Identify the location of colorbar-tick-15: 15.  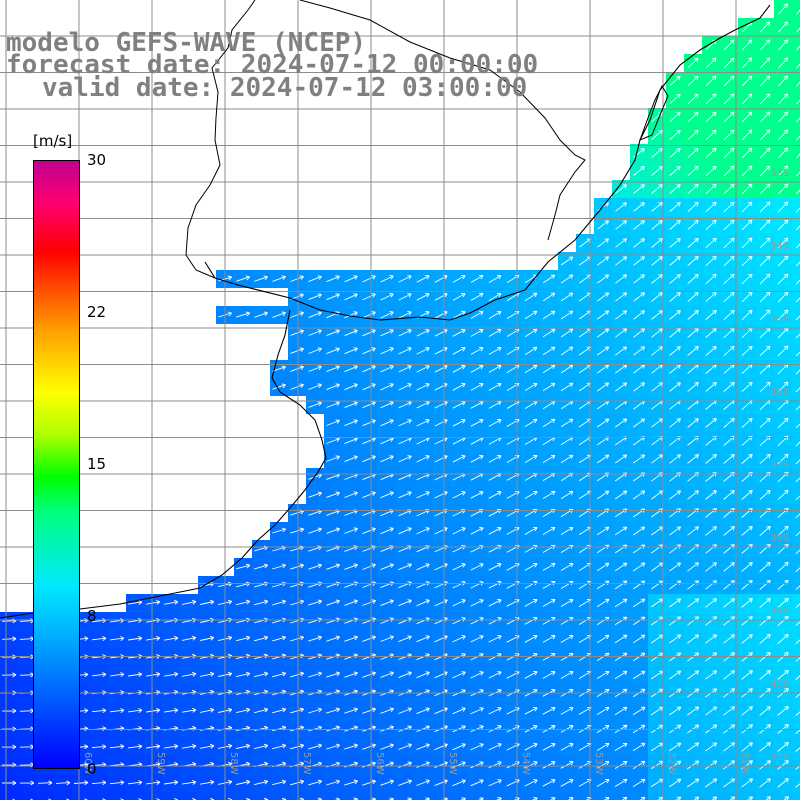
(97, 464).